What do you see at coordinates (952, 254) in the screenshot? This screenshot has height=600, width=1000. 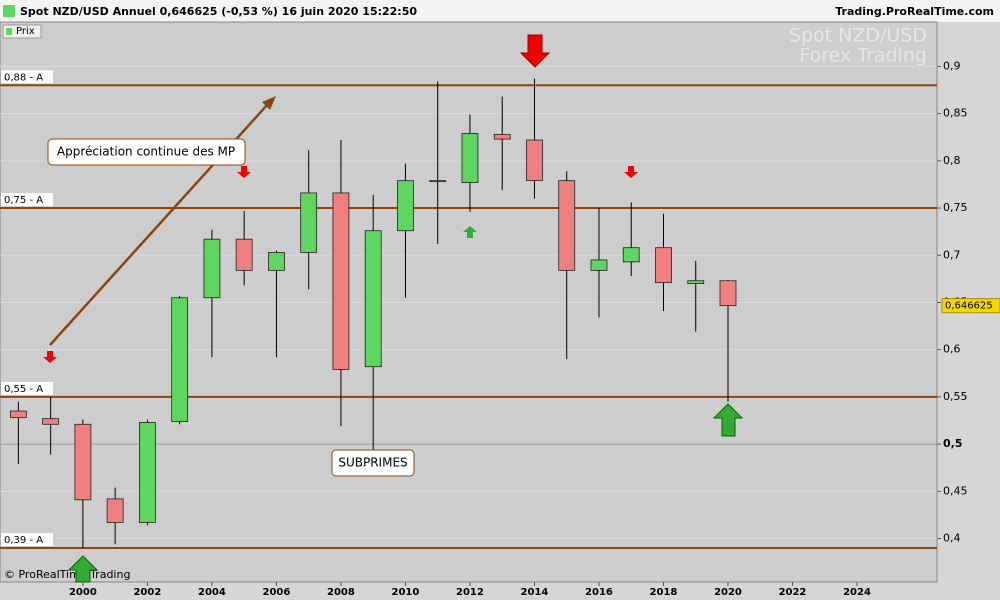 I see `y-tick-label: 0,7` at bounding box center [952, 254].